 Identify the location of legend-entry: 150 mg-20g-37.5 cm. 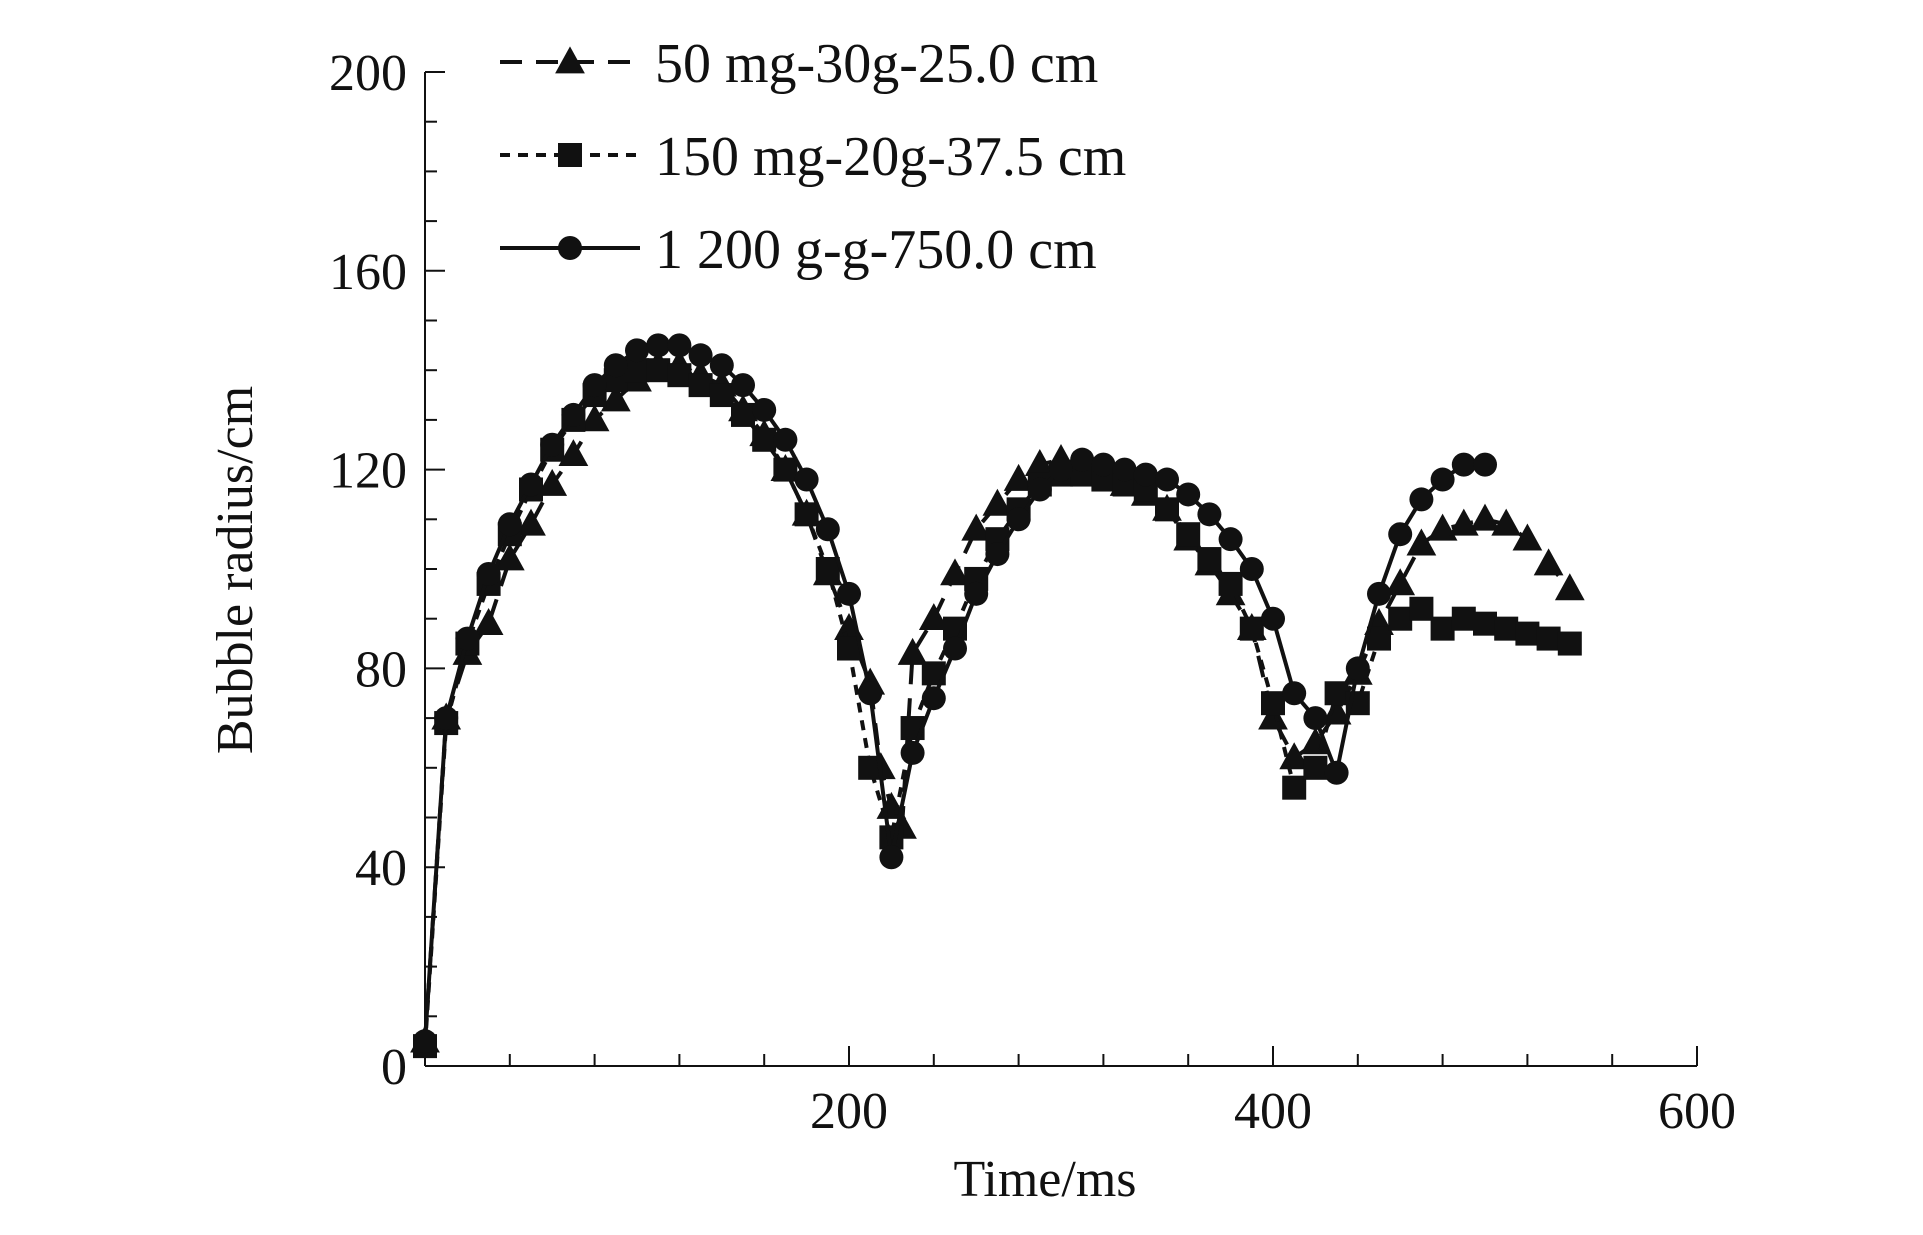
(813, 157).